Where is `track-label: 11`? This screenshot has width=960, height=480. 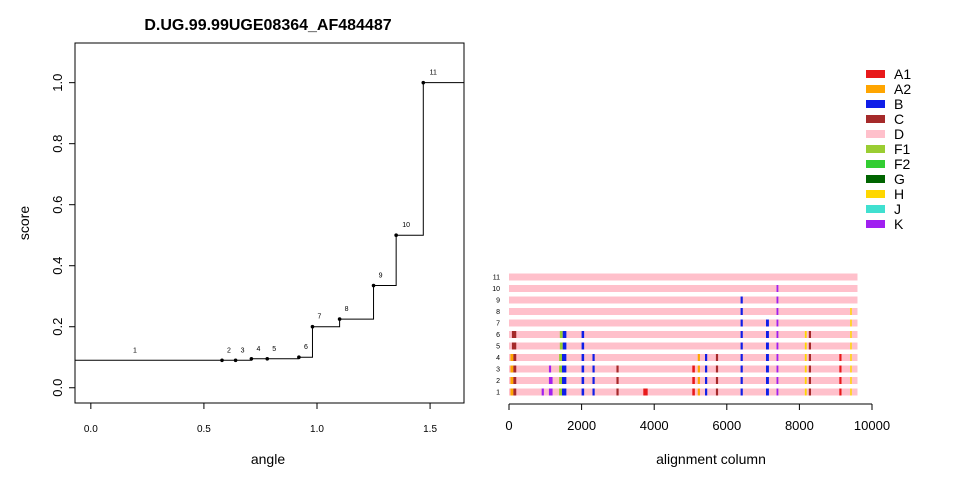
track-label: 11 is located at coordinates (496, 278).